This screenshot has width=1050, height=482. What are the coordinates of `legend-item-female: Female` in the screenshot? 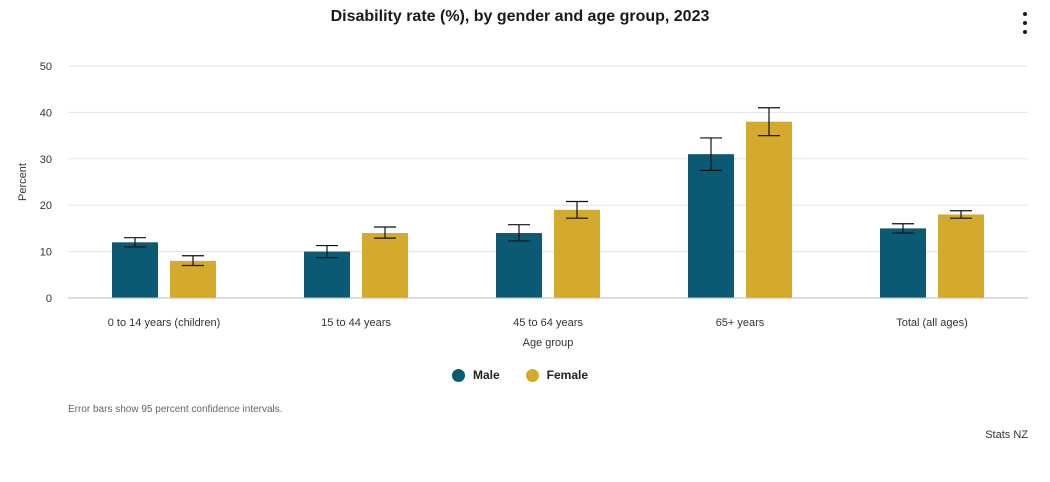 It's located at (557, 375).